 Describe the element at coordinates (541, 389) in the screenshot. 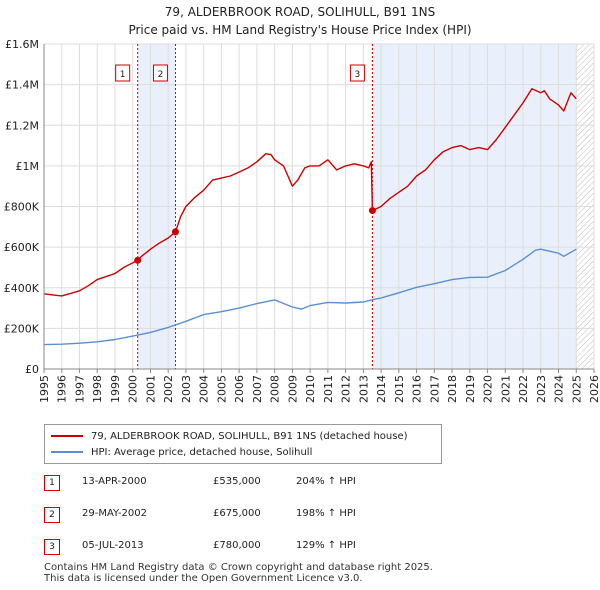

I see `x-tick-label: 2023` at that location.